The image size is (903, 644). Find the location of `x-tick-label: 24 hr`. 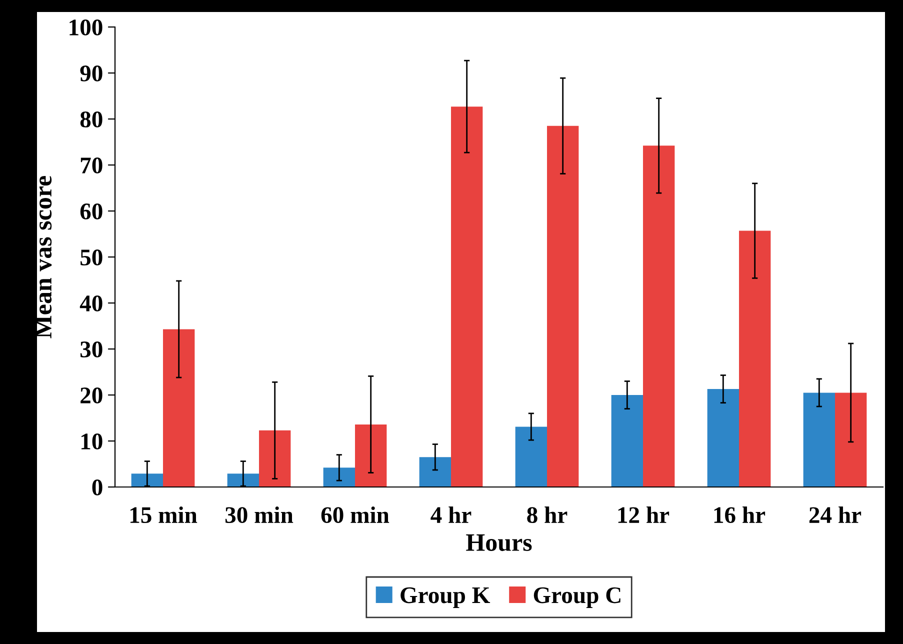

x-tick-label: 24 hr is located at coordinates (835, 514).